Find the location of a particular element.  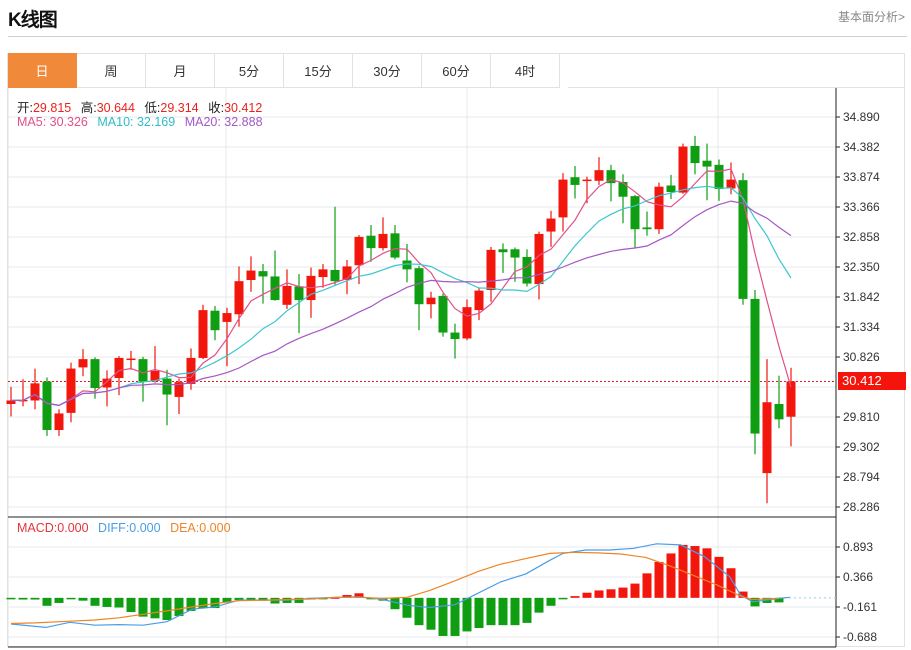

high-label: 高: is located at coordinates (88, 108).